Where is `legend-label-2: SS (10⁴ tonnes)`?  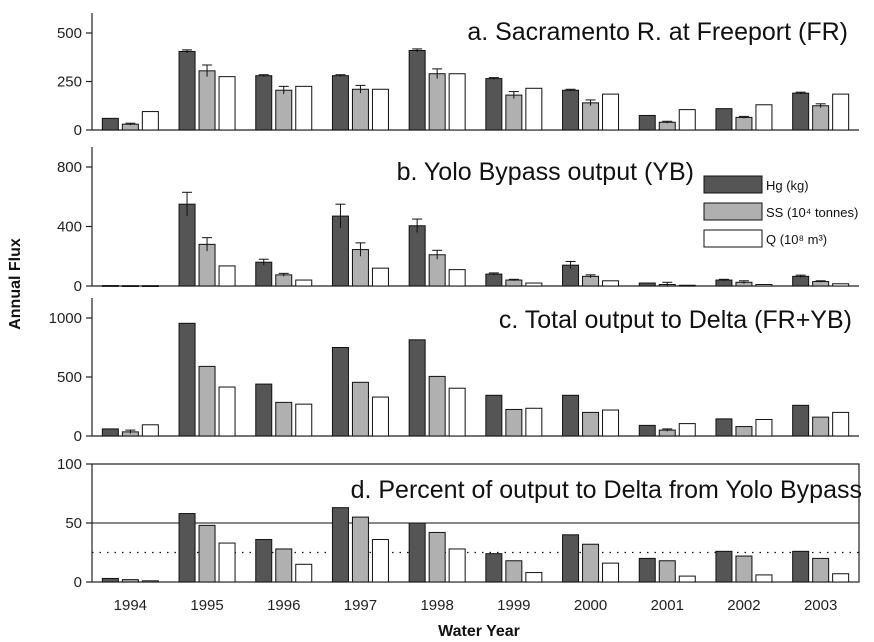
legend-label-2: SS (10⁴ tonnes) is located at coordinates (812, 212).